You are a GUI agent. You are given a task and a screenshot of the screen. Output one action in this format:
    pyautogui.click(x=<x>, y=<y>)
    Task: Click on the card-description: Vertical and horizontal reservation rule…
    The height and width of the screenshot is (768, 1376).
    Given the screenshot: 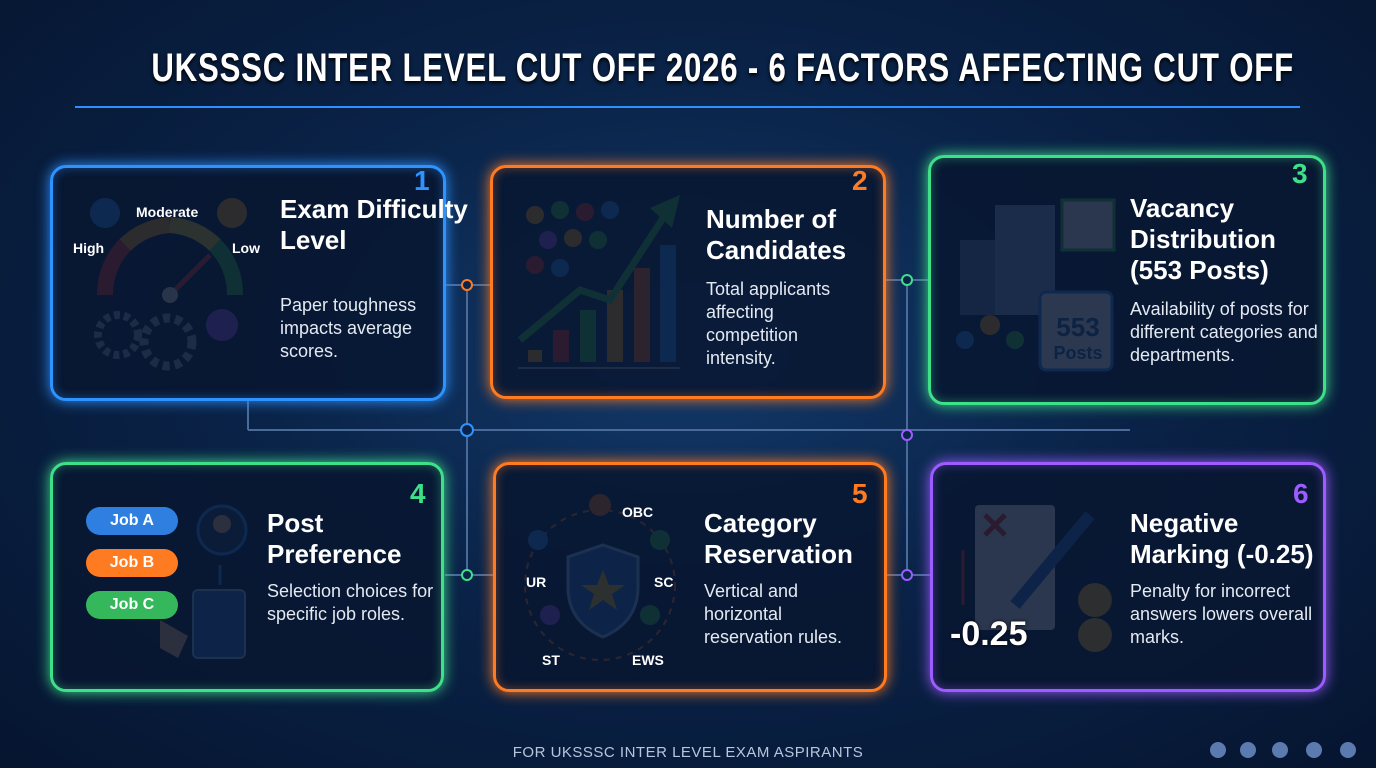 What is the action you would take?
    pyautogui.click(x=773, y=614)
    